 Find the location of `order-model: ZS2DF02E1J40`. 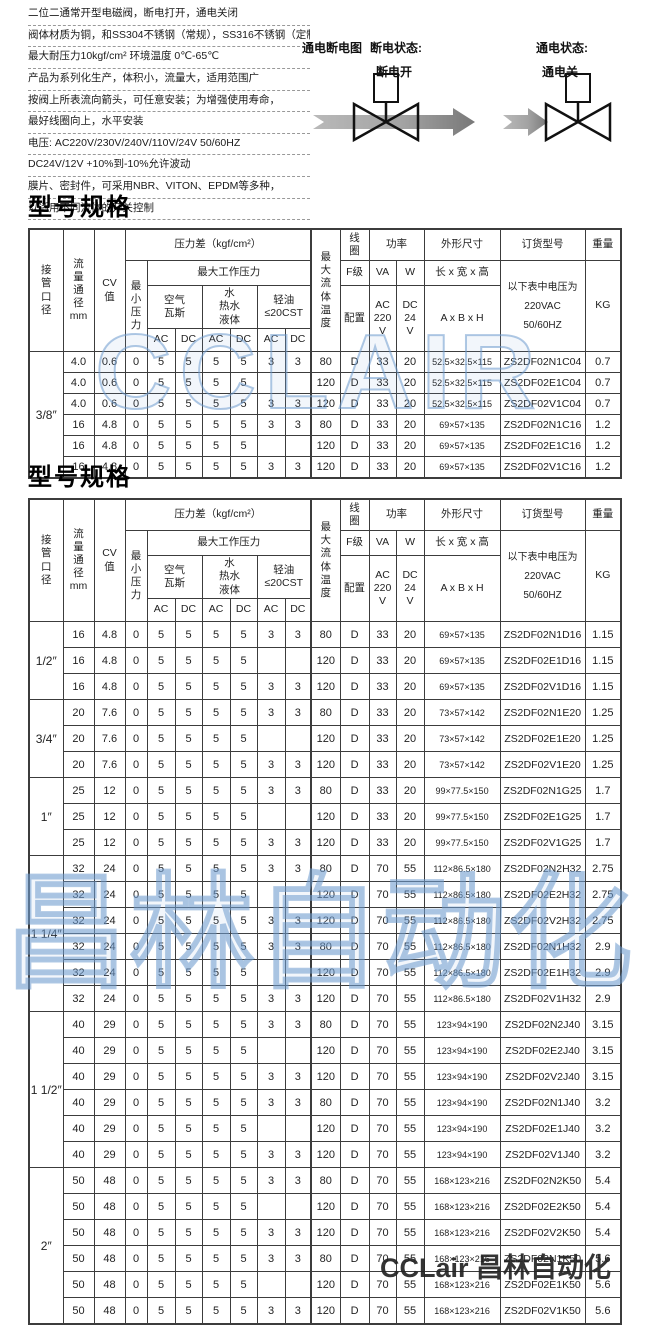

order-model: ZS2DF02E1J40 is located at coordinates (542, 1128).